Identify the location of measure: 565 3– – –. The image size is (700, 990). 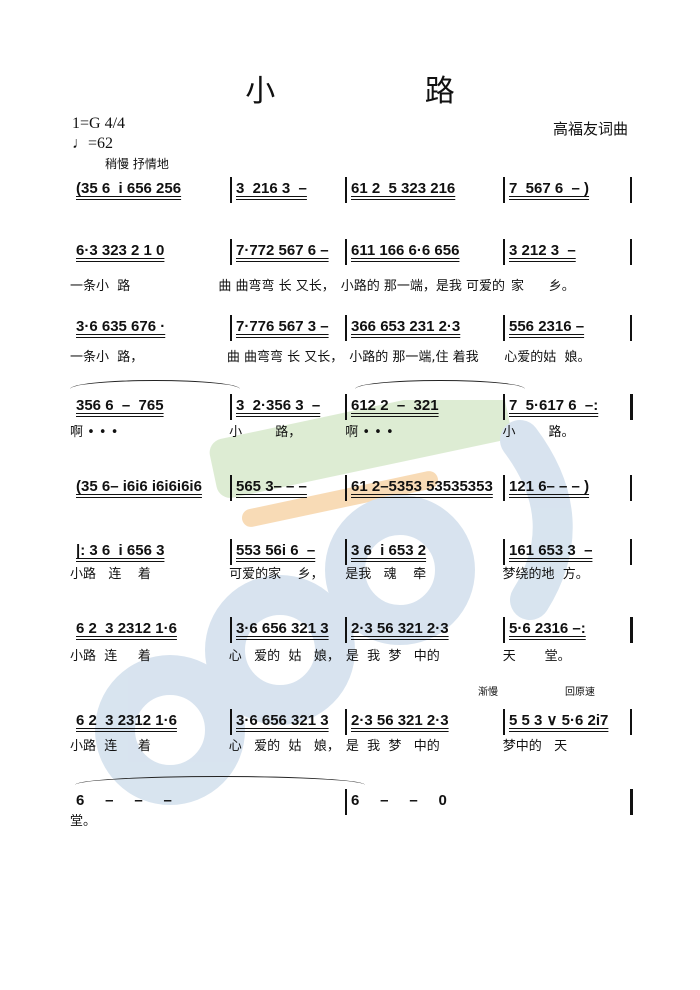
(271, 486).